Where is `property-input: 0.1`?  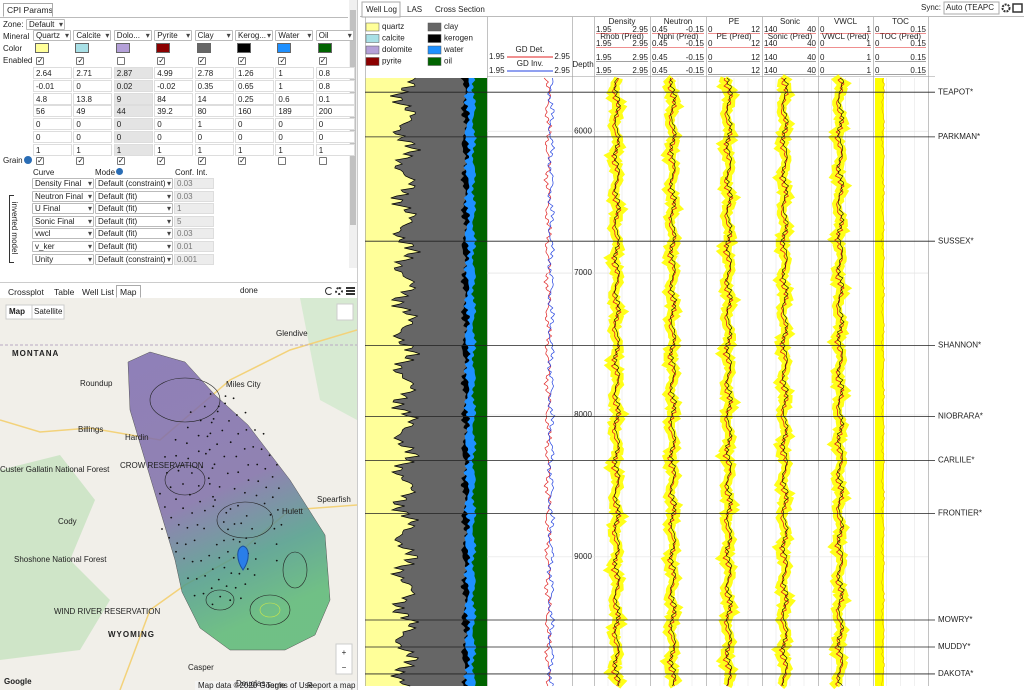
property-input: 0.1 is located at coordinates (335, 98).